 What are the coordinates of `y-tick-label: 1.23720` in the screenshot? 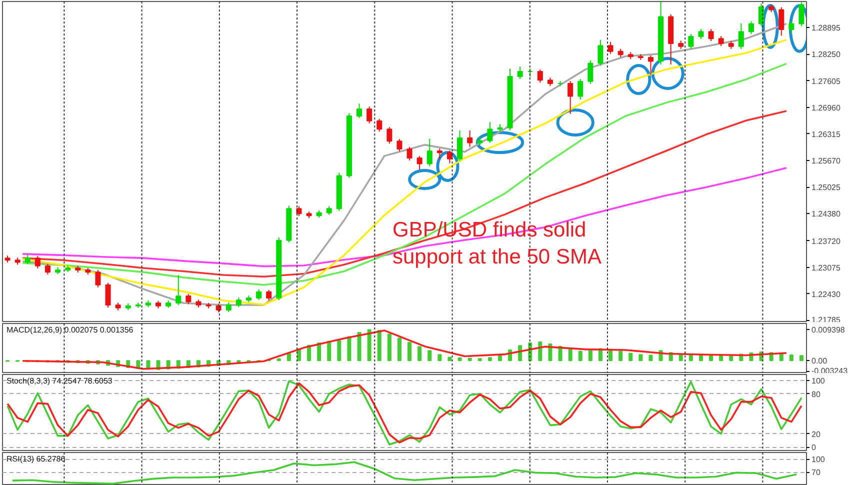 It's located at (826, 241).